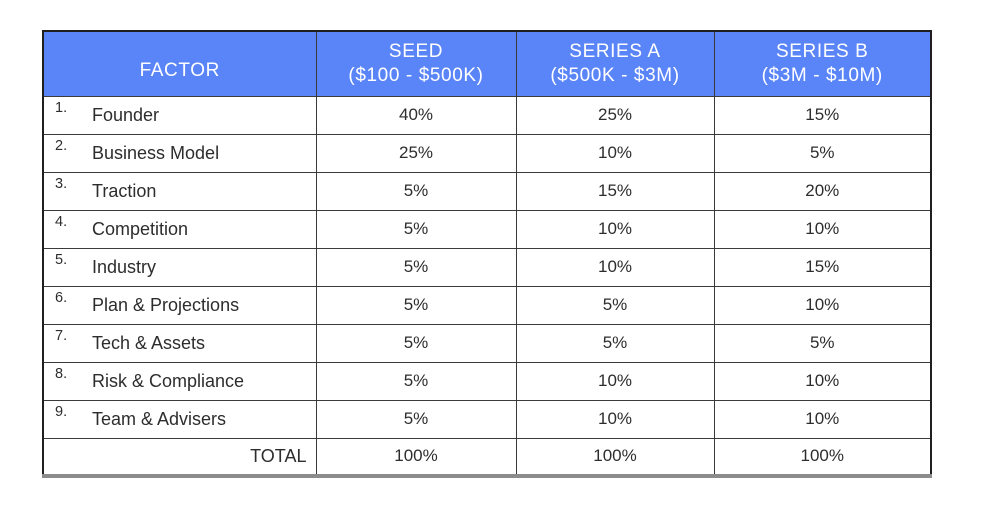 This screenshot has width=1005, height=510. I want to click on column-header-label: SEED, so click(416, 51).